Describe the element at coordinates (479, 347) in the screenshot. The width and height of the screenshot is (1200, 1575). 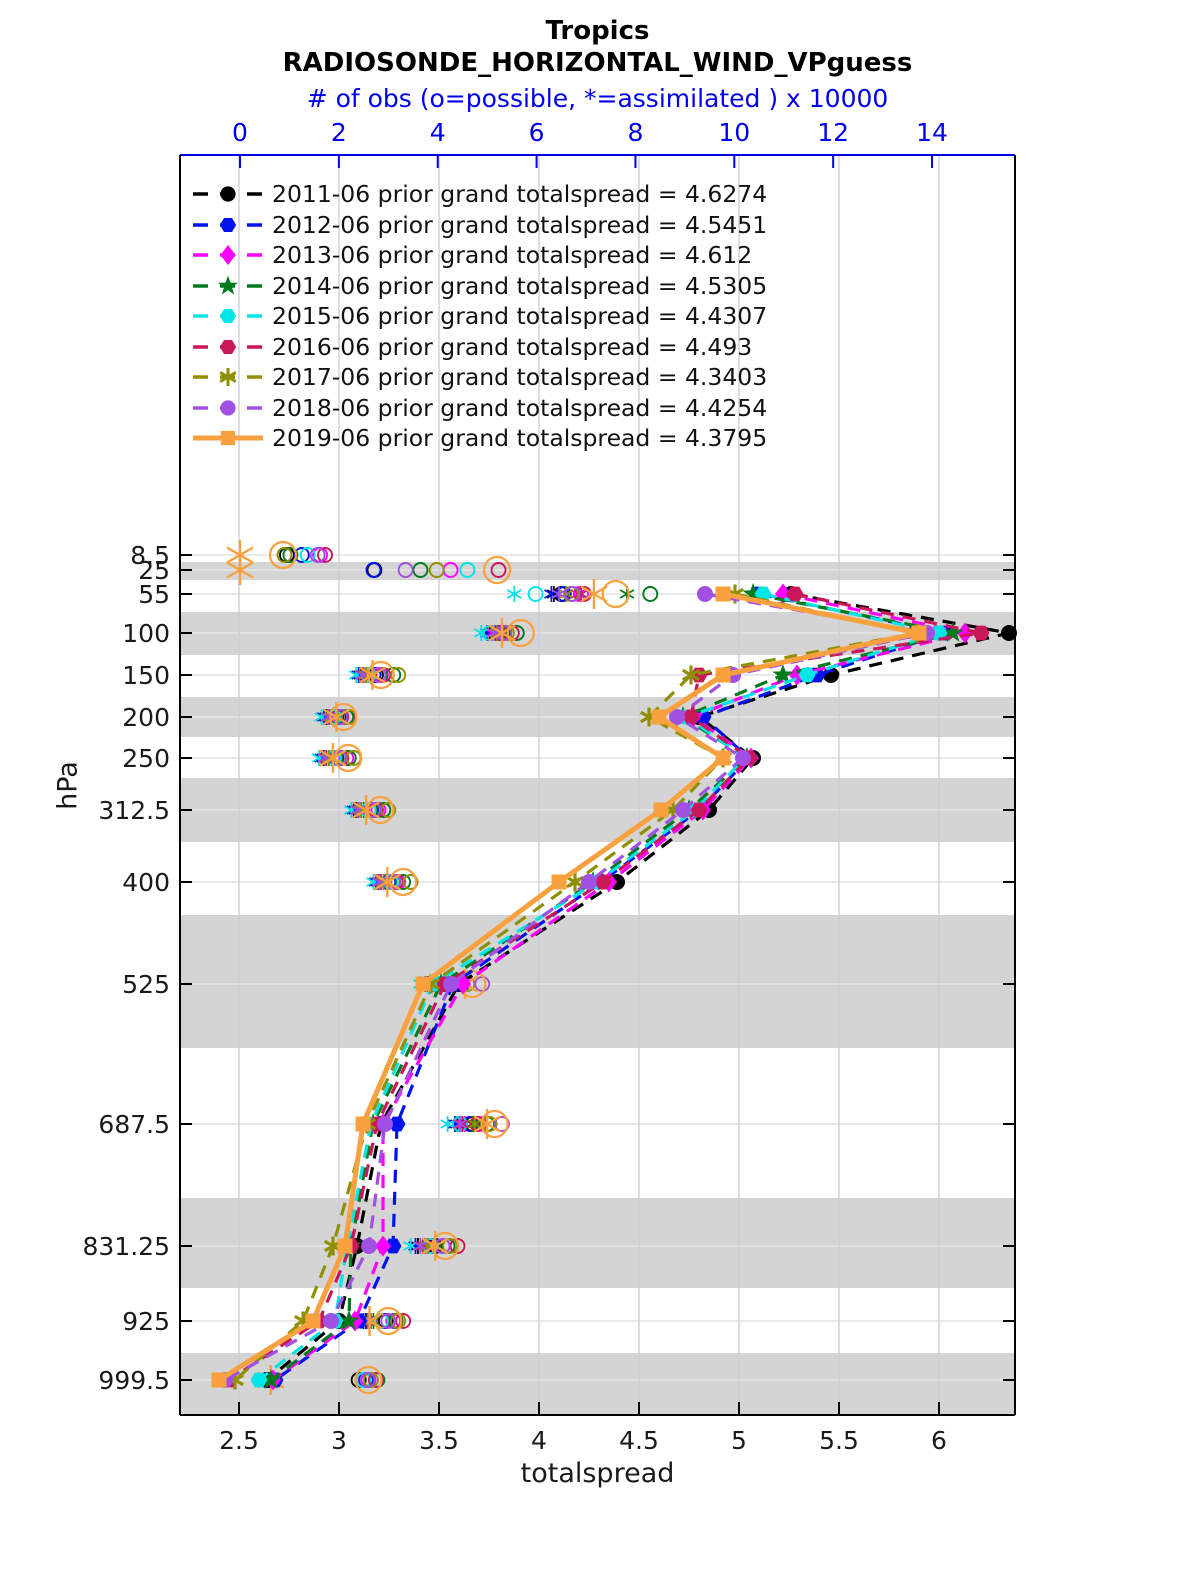
I see `legend-entry-2016-06: 2016-06 prior grand totalspread = 4.493` at that location.